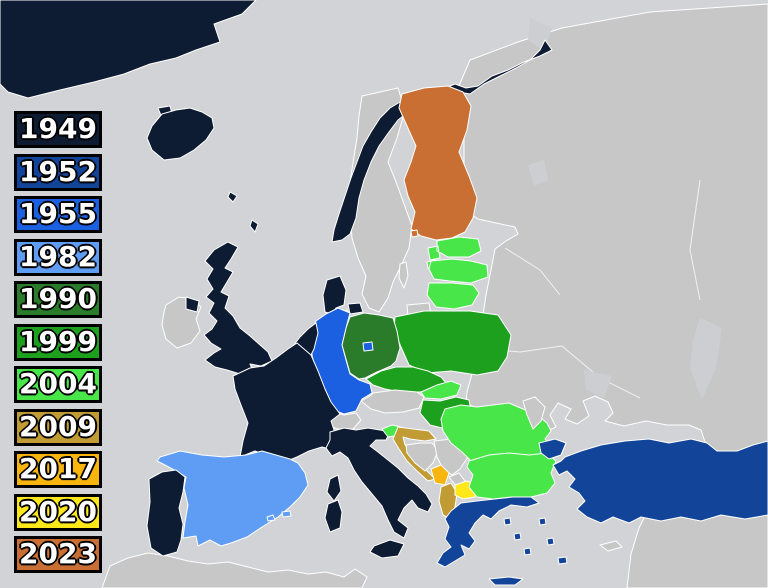 The width and height of the screenshot is (768, 588). I want to click on turkey-thrace, so click(552, 449).